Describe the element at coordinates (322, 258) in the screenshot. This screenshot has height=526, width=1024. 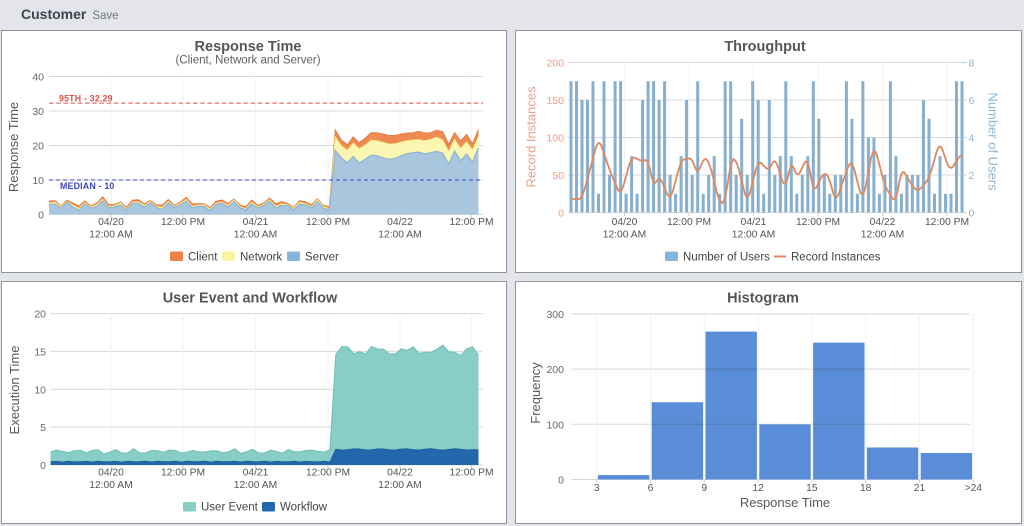
I see `svg-text: Server` at that location.